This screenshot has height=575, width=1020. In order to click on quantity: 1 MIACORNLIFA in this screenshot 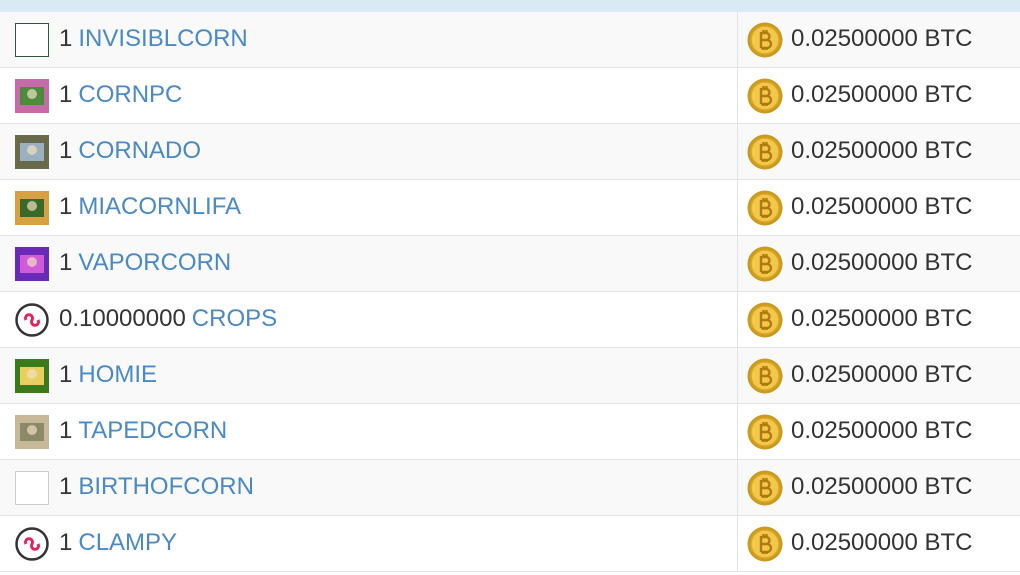, I will do `click(150, 207)`.